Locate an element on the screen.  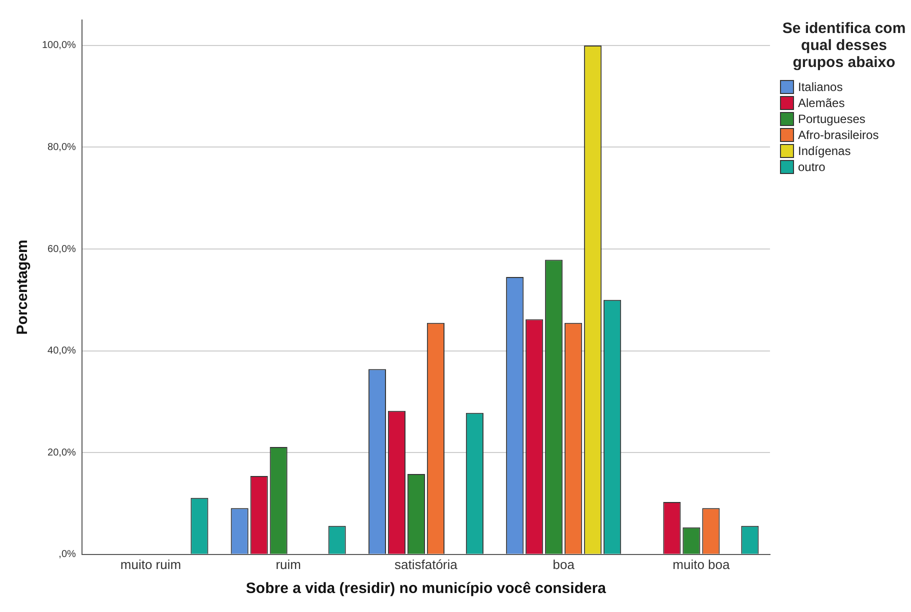
y-tick-label: 40,0% is located at coordinates (62, 351).